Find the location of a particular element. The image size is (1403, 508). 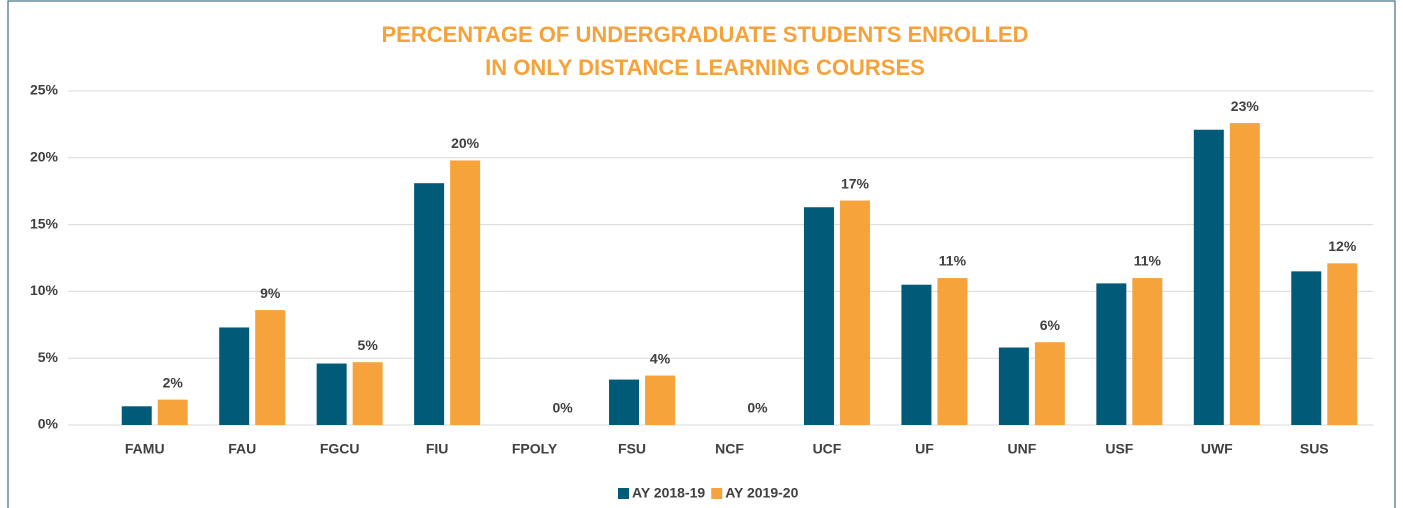

legend-label: AY 2018-19 is located at coordinates (668, 493).